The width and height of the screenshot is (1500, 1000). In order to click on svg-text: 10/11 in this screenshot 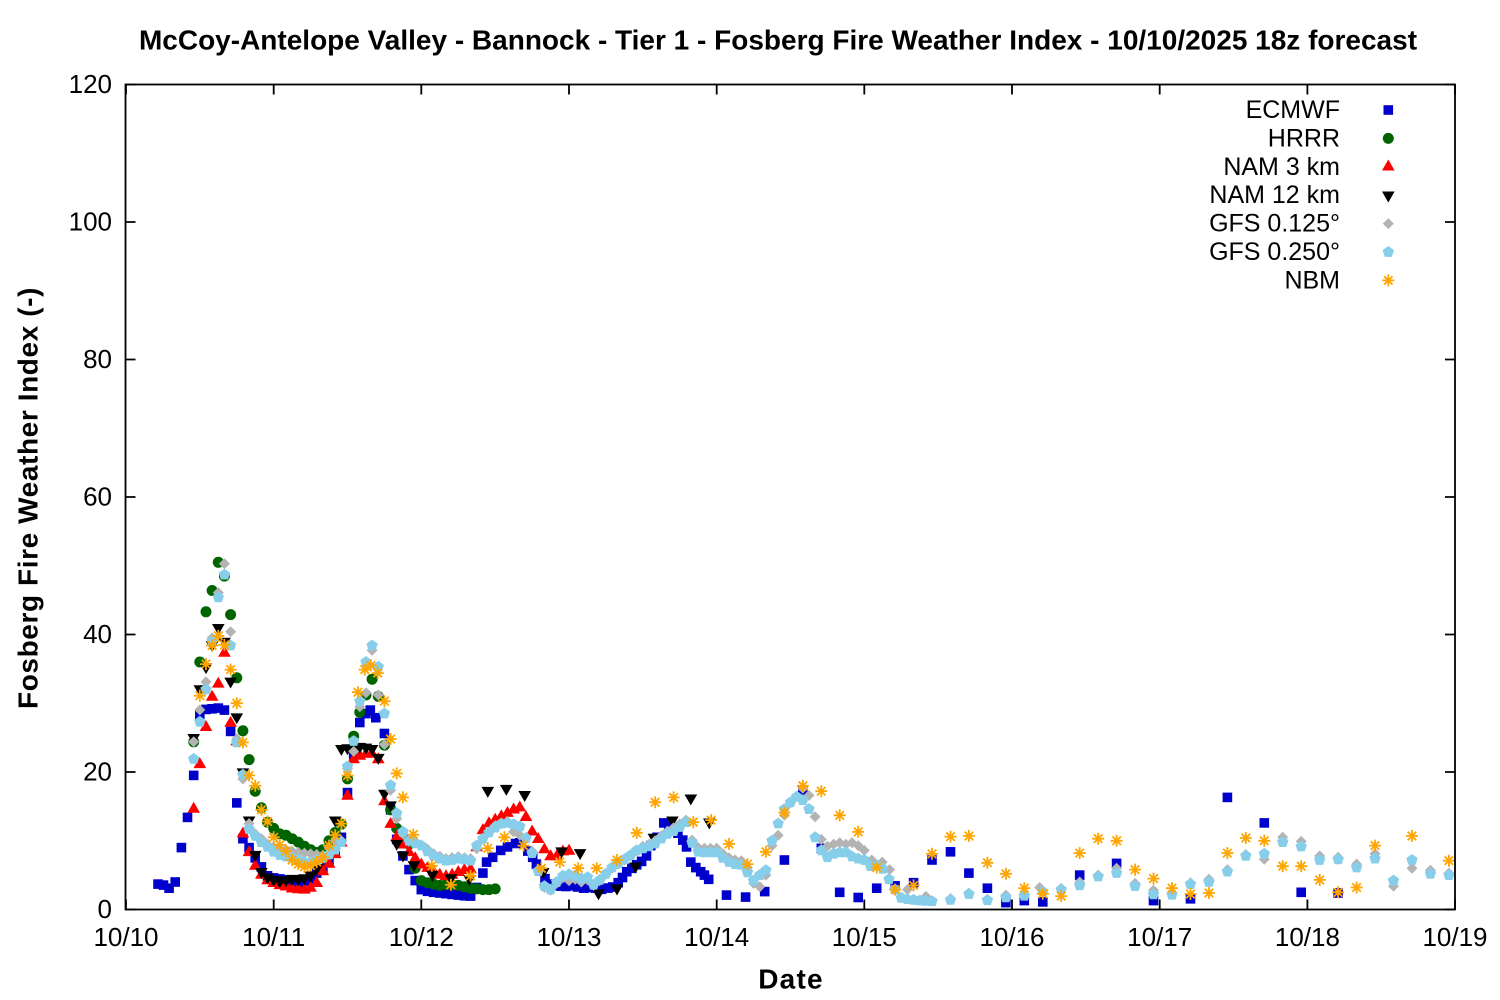, I will do `click(273, 937)`.